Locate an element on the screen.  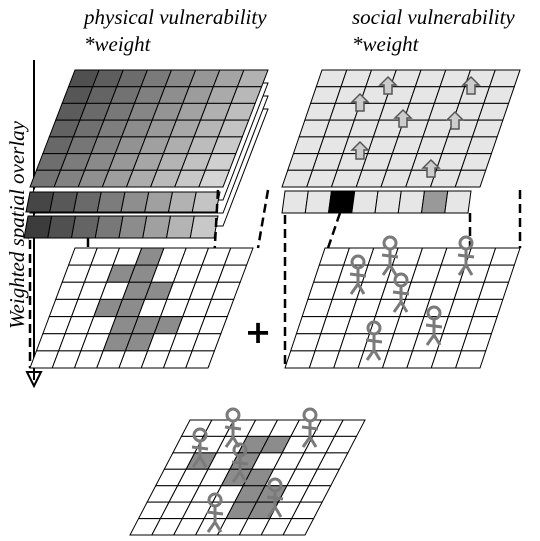
arrow-head is located at coordinates (34, 380).